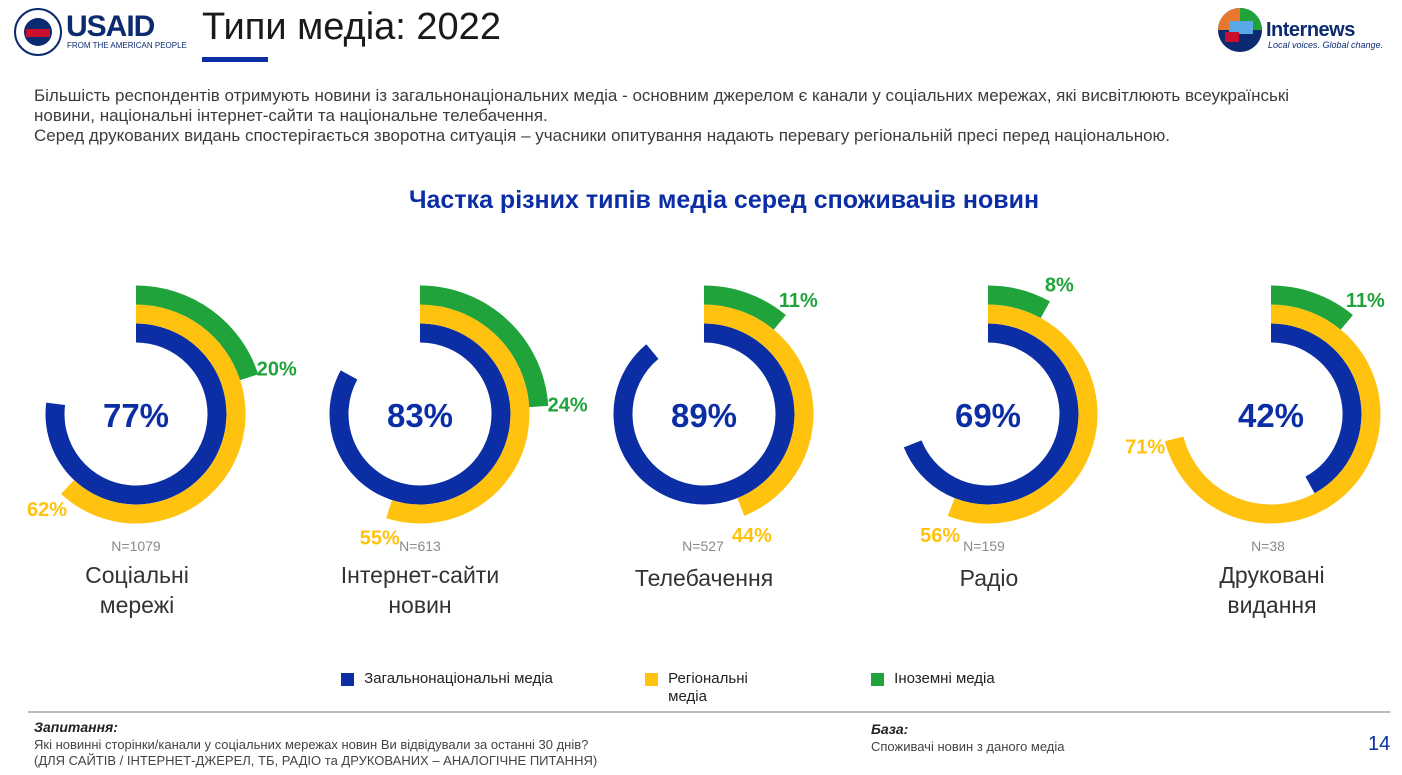 Image resolution: width=1402 pixels, height=775 pixels. I want to click on legend-label-regional: Регіональні медіа, so click(708, 688).